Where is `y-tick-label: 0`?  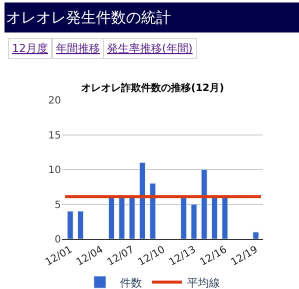 y-tick-label: 0 is located at coordinates (57, 240).